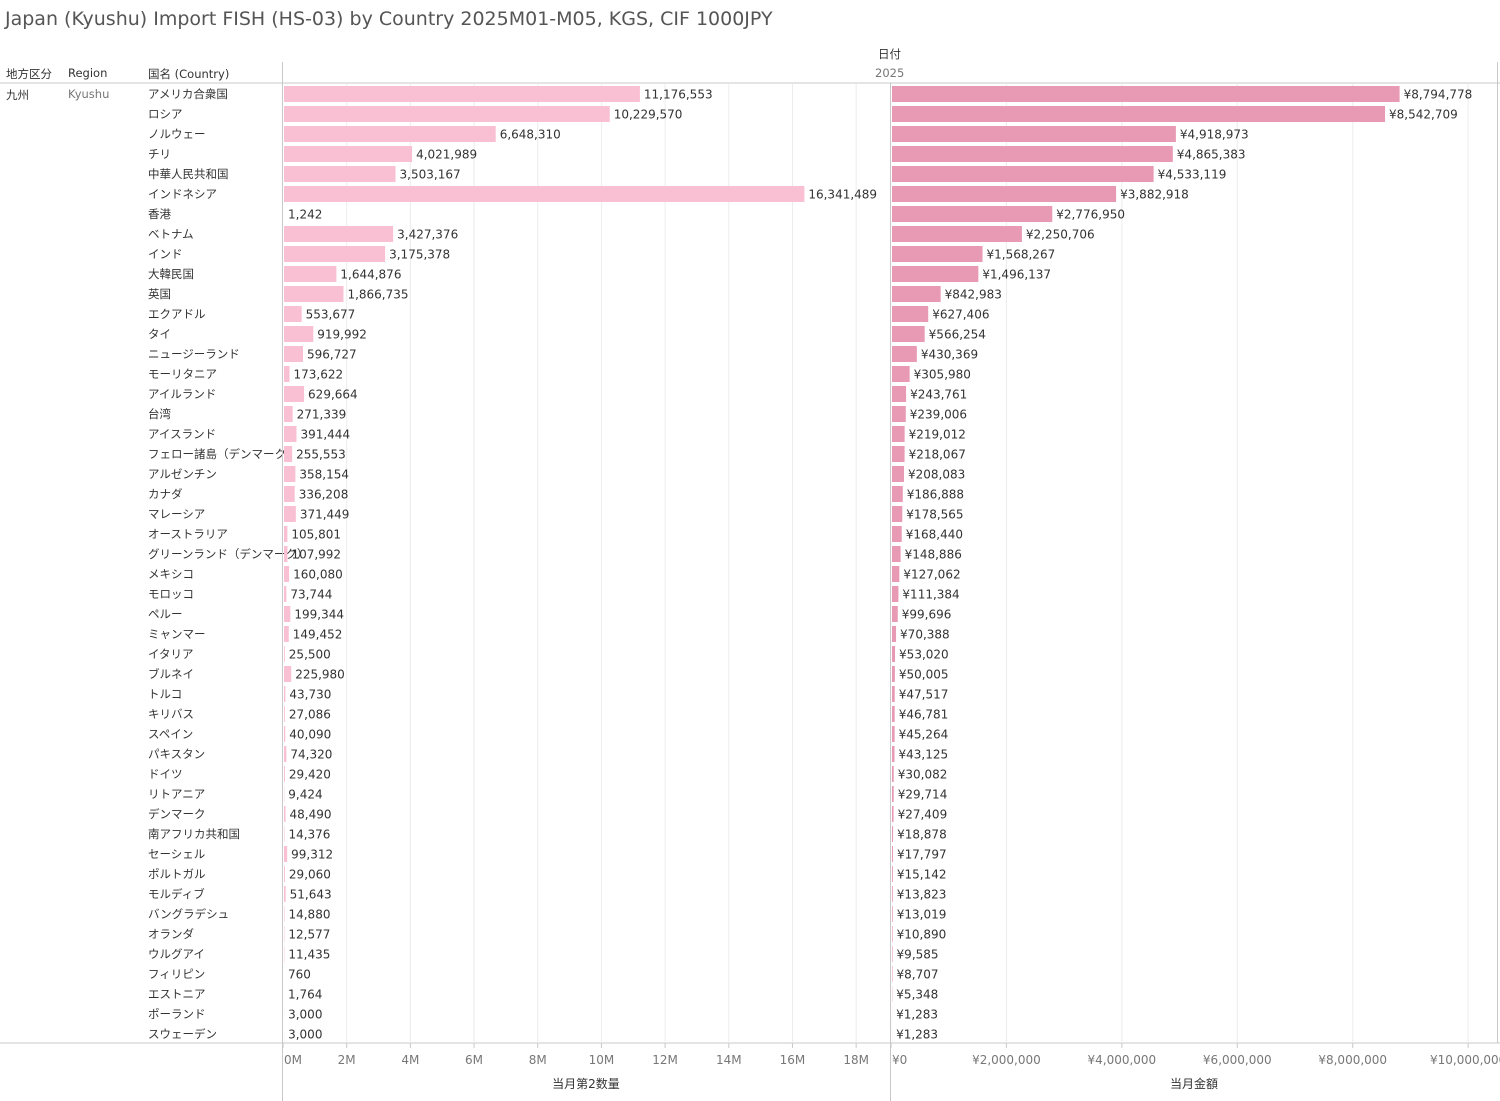 Image resolution: width=1500 pixels, height=1101 pixels. Describe the element at coordinates (935, 495) in the screenshot. I see `value-data-label: ¥186,888` at that location.